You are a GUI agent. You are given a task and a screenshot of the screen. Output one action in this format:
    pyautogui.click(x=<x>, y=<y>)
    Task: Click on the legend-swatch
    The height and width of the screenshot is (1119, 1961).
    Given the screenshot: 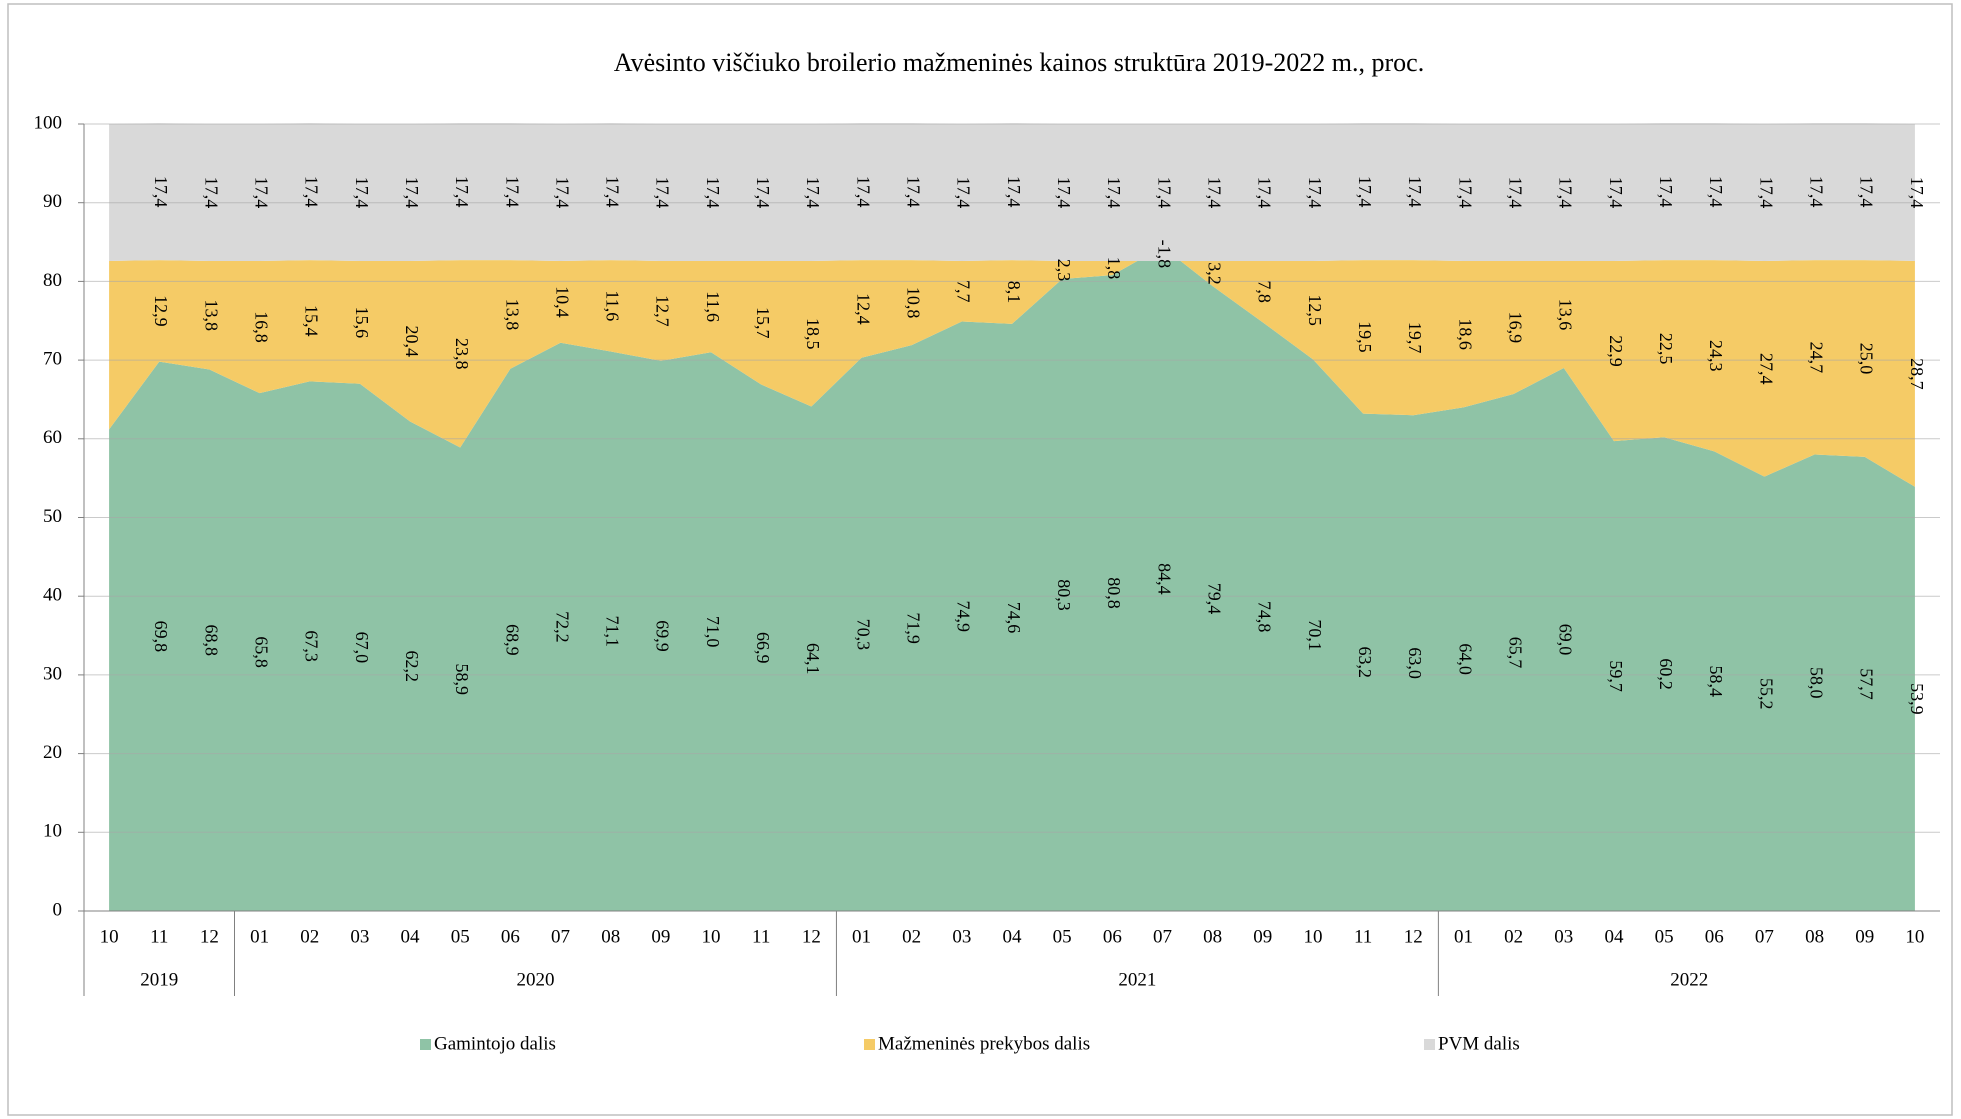 What is the action you would take?
    pyautogui.click(x=425, y=1044)
    